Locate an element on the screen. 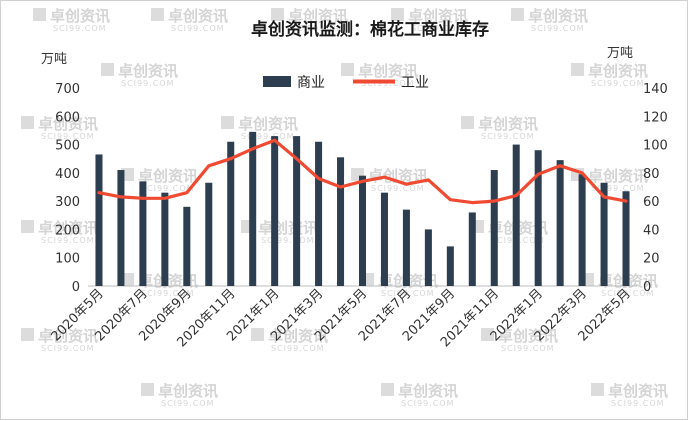 The width and height of the screenshot is (688, 421). left-axis-unit: 万吨 is located at coordinates (54, 59).